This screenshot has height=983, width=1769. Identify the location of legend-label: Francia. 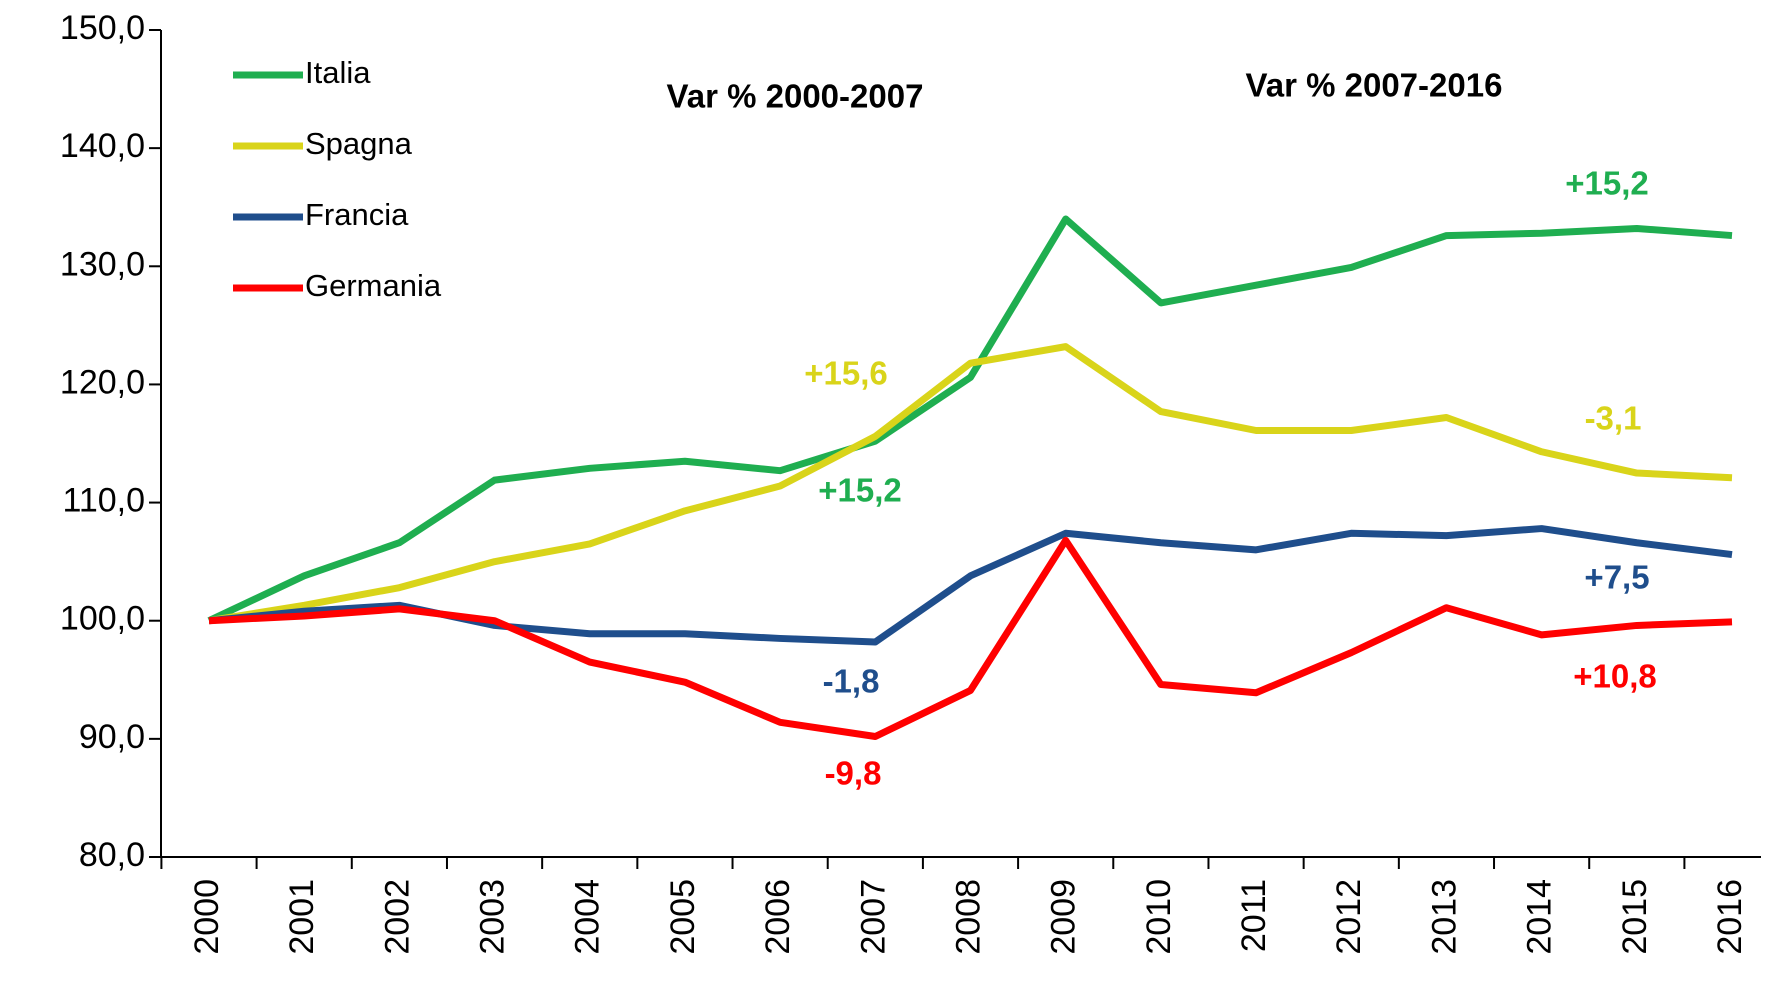
(357, 214).